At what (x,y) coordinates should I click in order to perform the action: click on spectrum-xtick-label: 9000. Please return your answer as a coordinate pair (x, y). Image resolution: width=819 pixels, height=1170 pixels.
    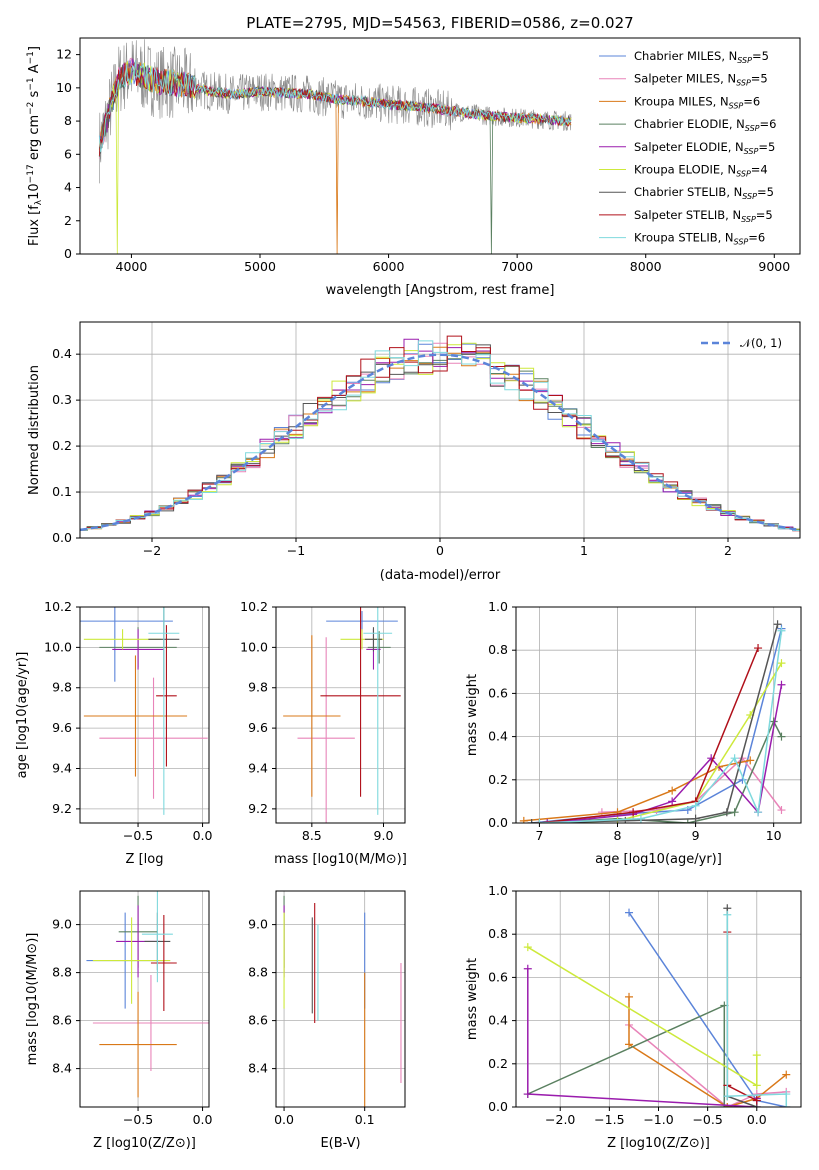
    Looking at the image, I should click on (774, 266).